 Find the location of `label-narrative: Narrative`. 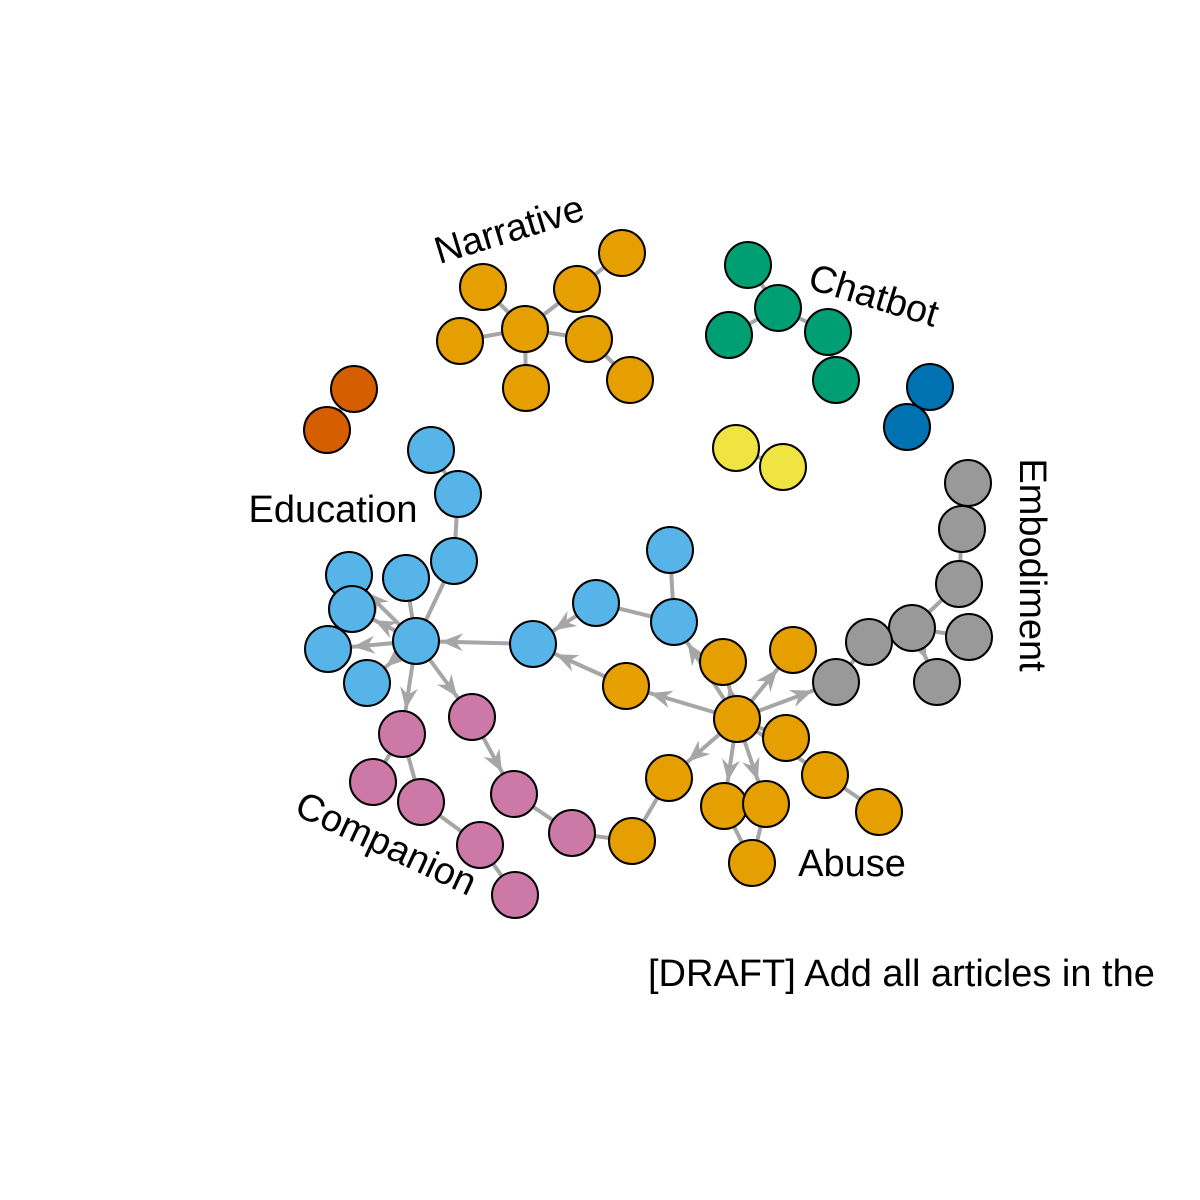

label-narrative: Narrative is located at coordinates (510, 229).